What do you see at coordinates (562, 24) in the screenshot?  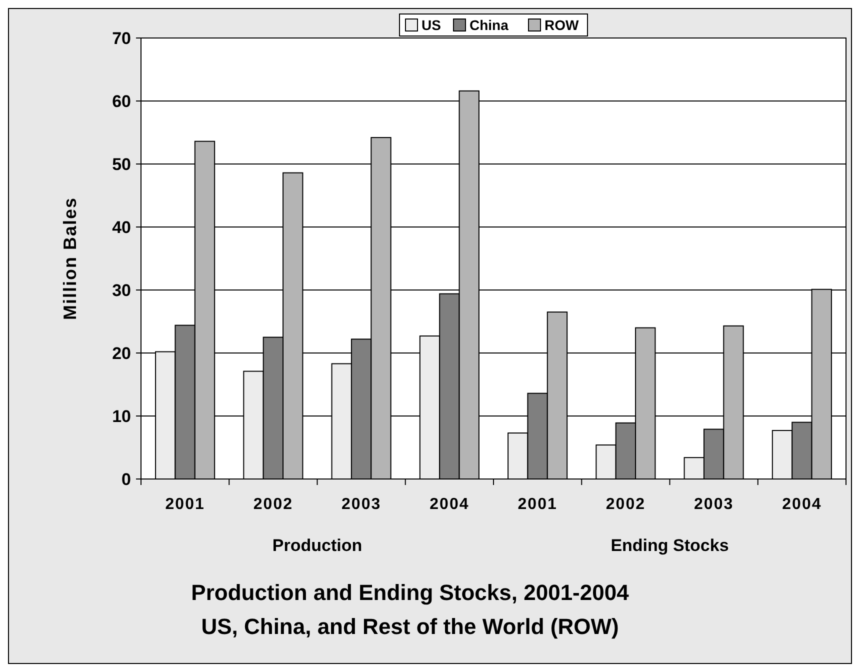 I see `legend-label: ROW` at bounding box center [562, 24].